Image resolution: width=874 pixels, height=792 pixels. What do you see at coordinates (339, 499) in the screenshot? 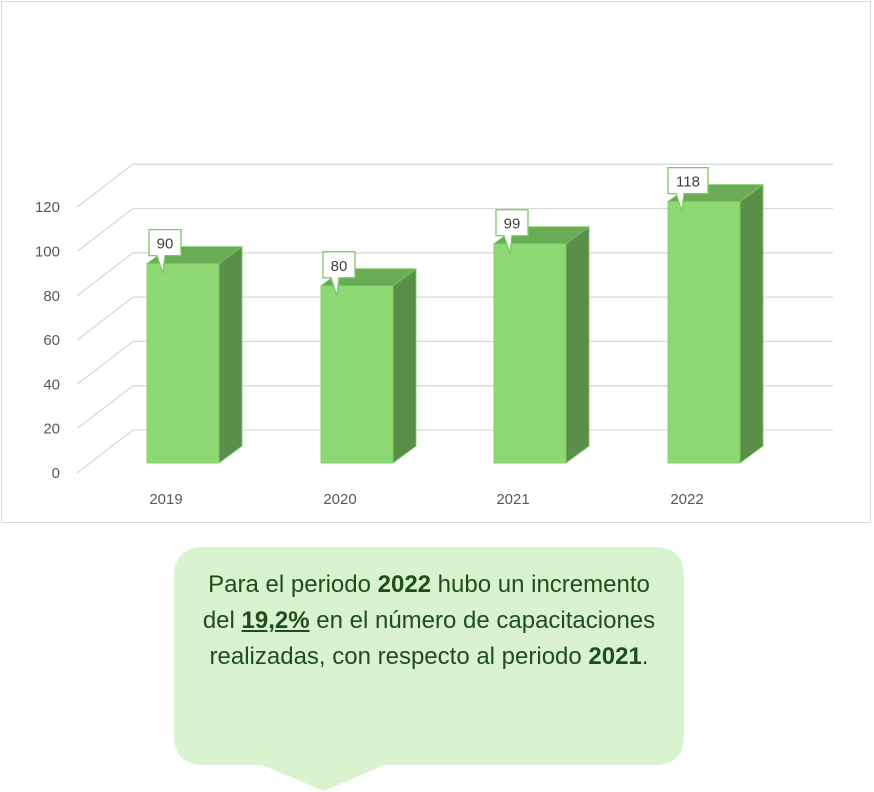
I see `x-tick-label: 2020` at bounding box center [339, 499].